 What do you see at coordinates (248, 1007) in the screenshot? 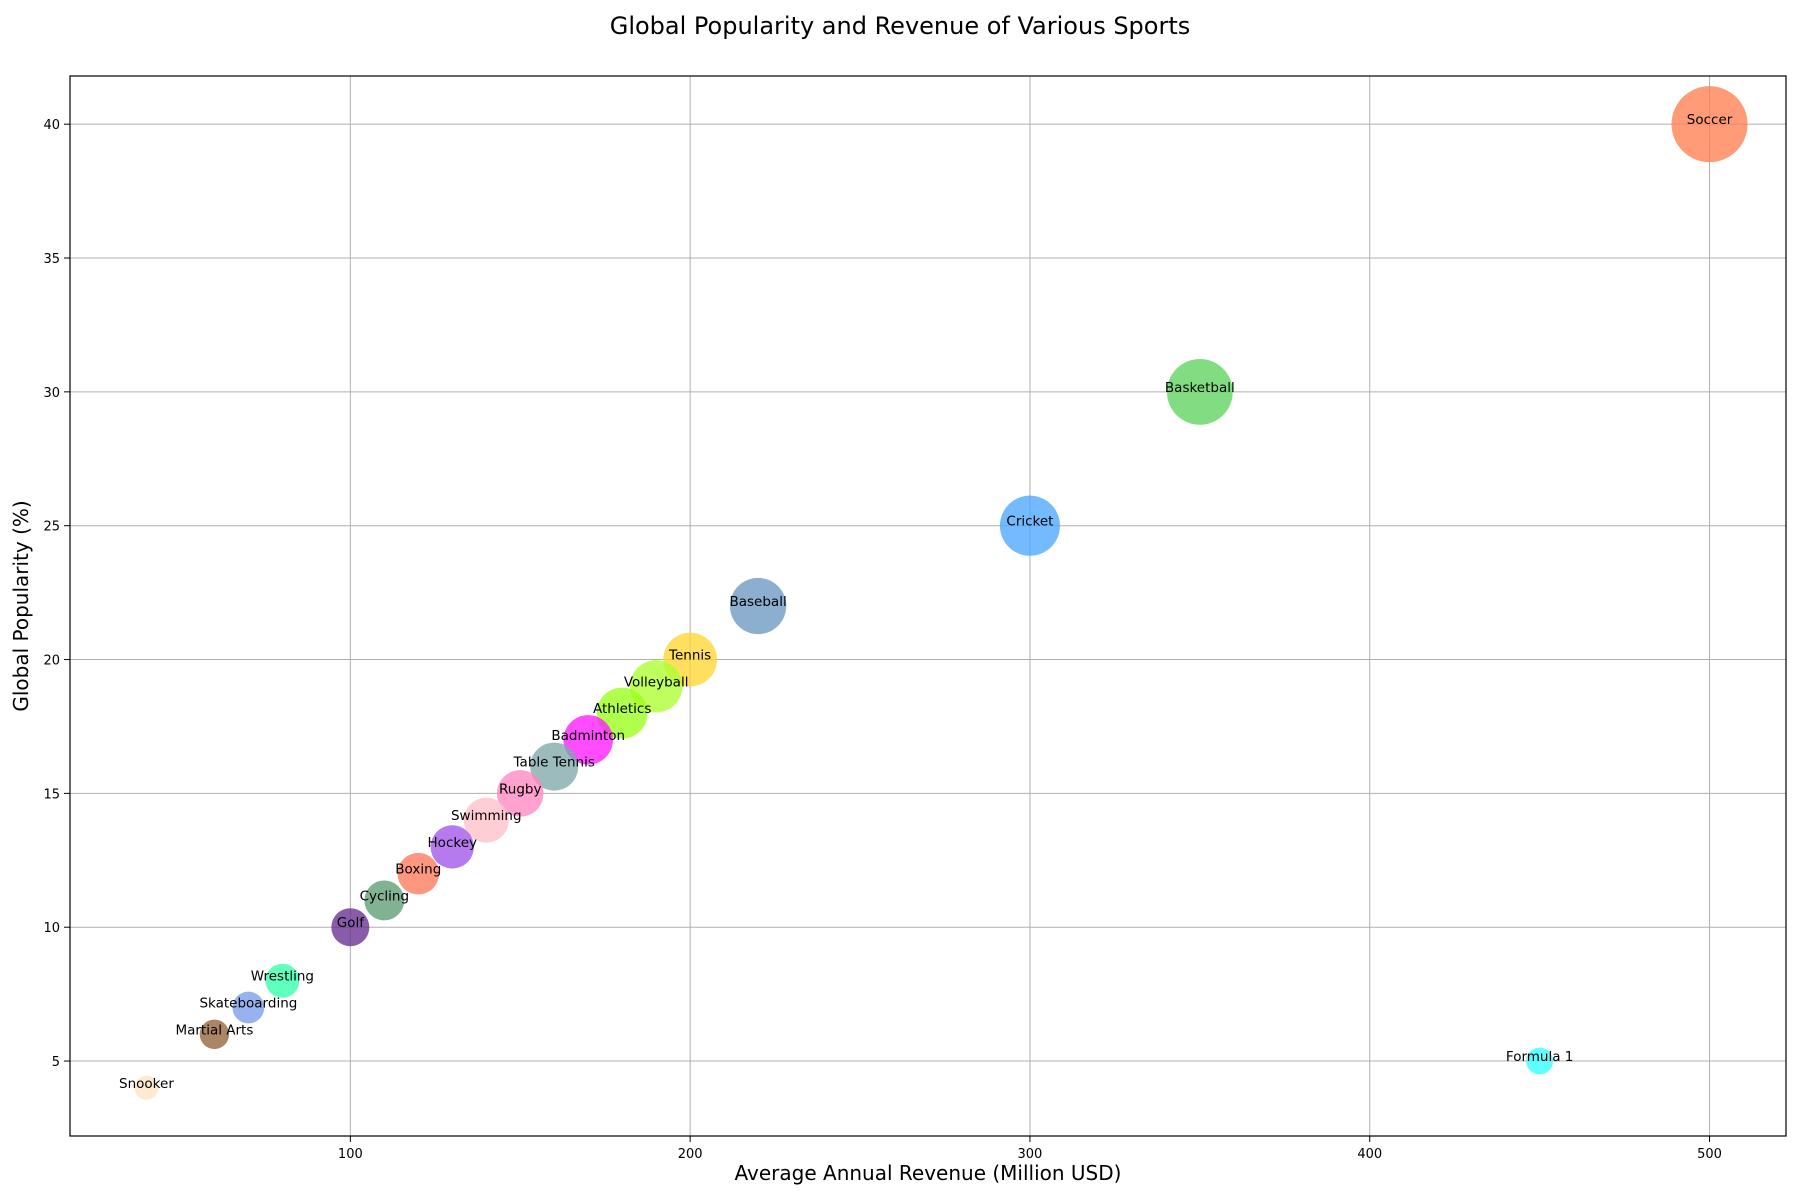
I see `bubble-skateboarding` at bounding box center [248, 1007].